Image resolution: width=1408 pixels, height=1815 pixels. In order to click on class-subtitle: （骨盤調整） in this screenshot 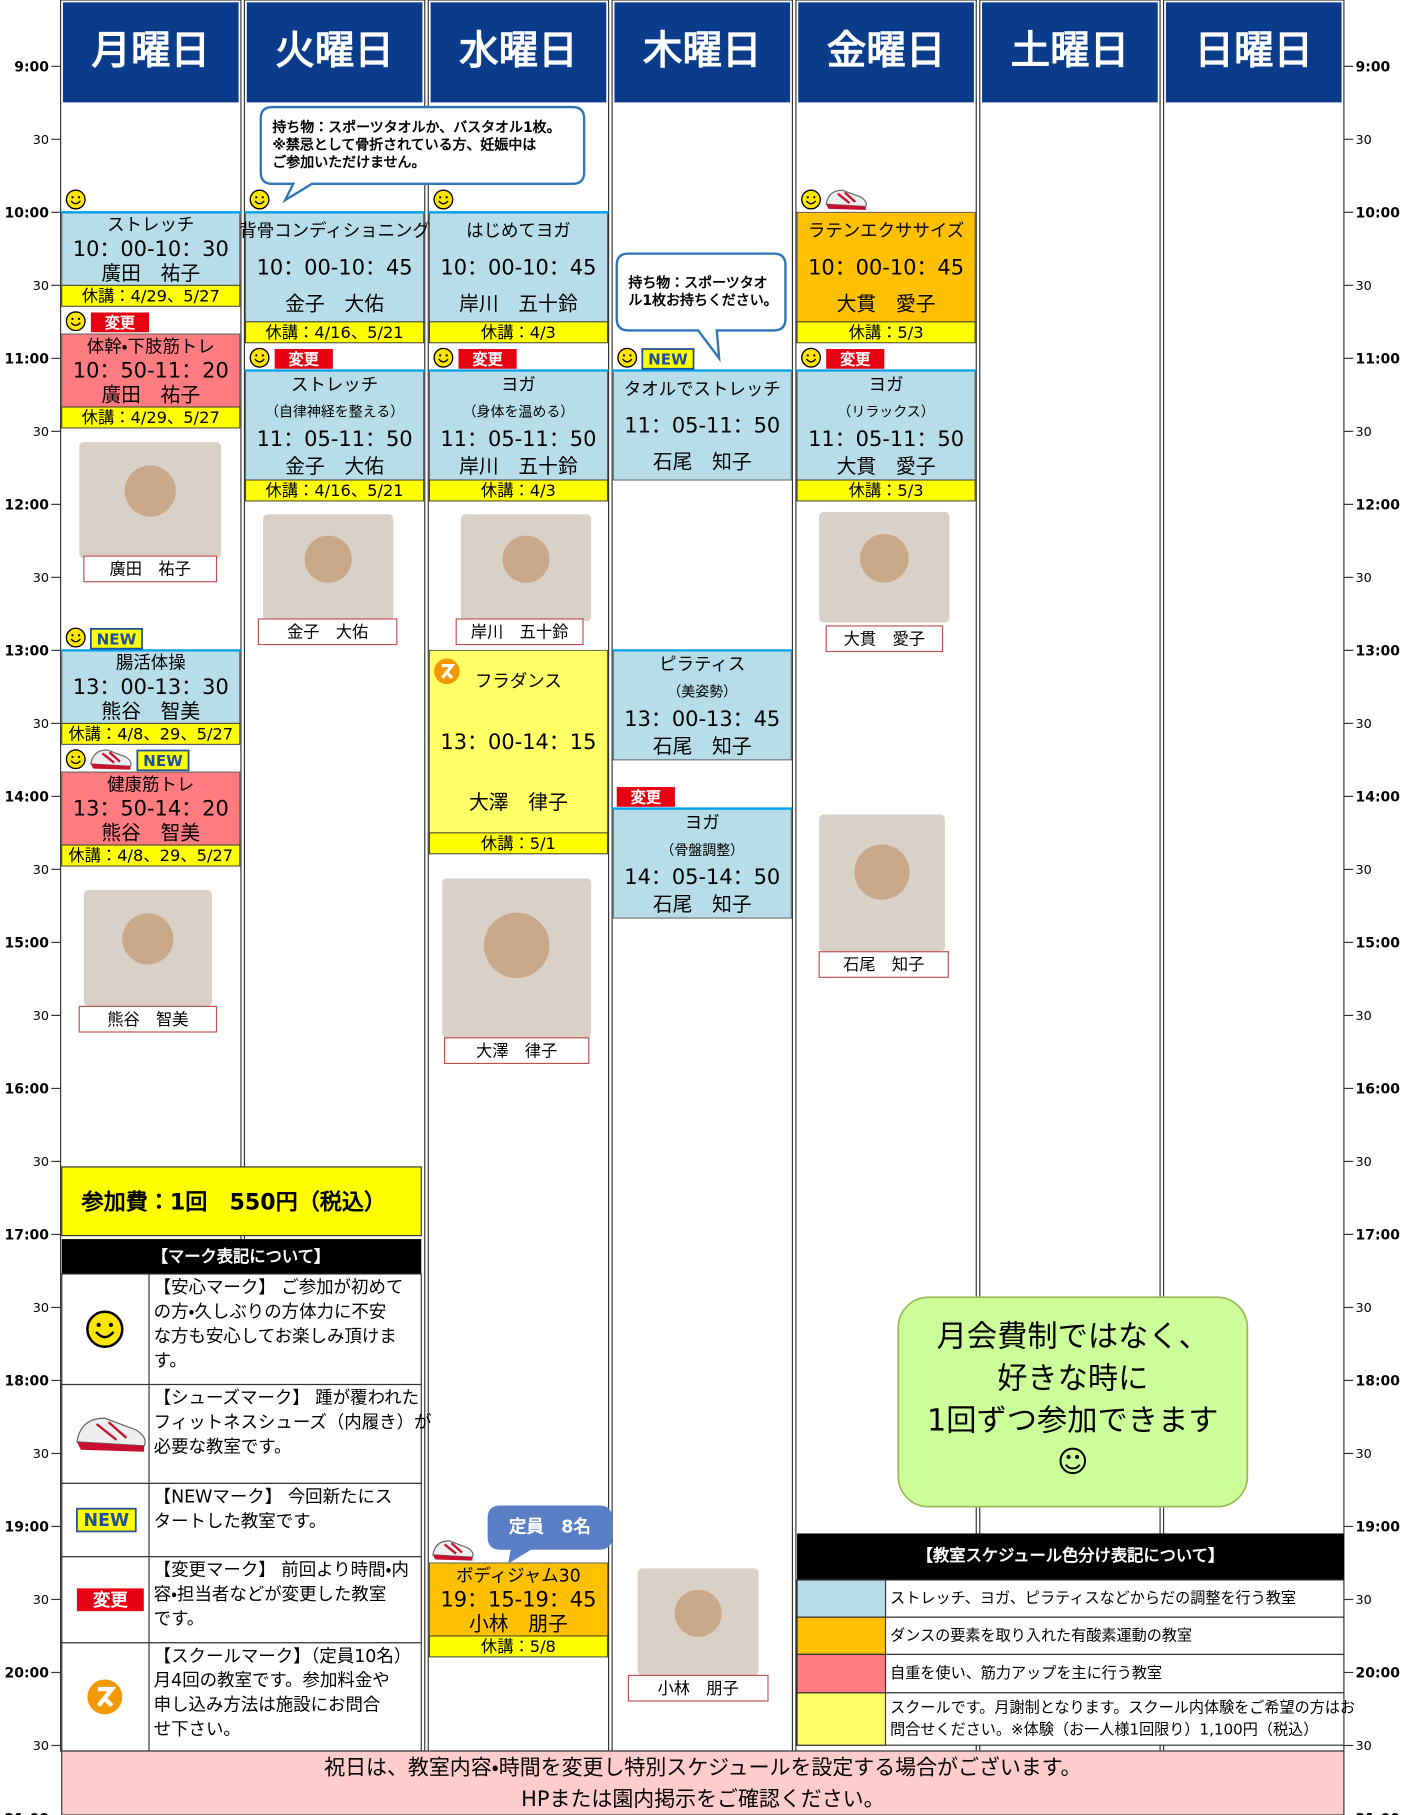, I will do `click(702, 851)`.